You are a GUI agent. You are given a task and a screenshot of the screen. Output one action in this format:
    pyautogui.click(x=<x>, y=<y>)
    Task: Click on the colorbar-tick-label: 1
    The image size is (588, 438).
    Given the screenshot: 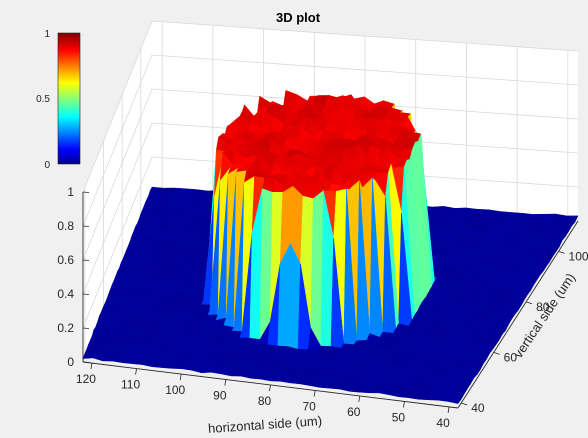 What is the action you would take?
    pyautogui.click(x=47, y=34)
    